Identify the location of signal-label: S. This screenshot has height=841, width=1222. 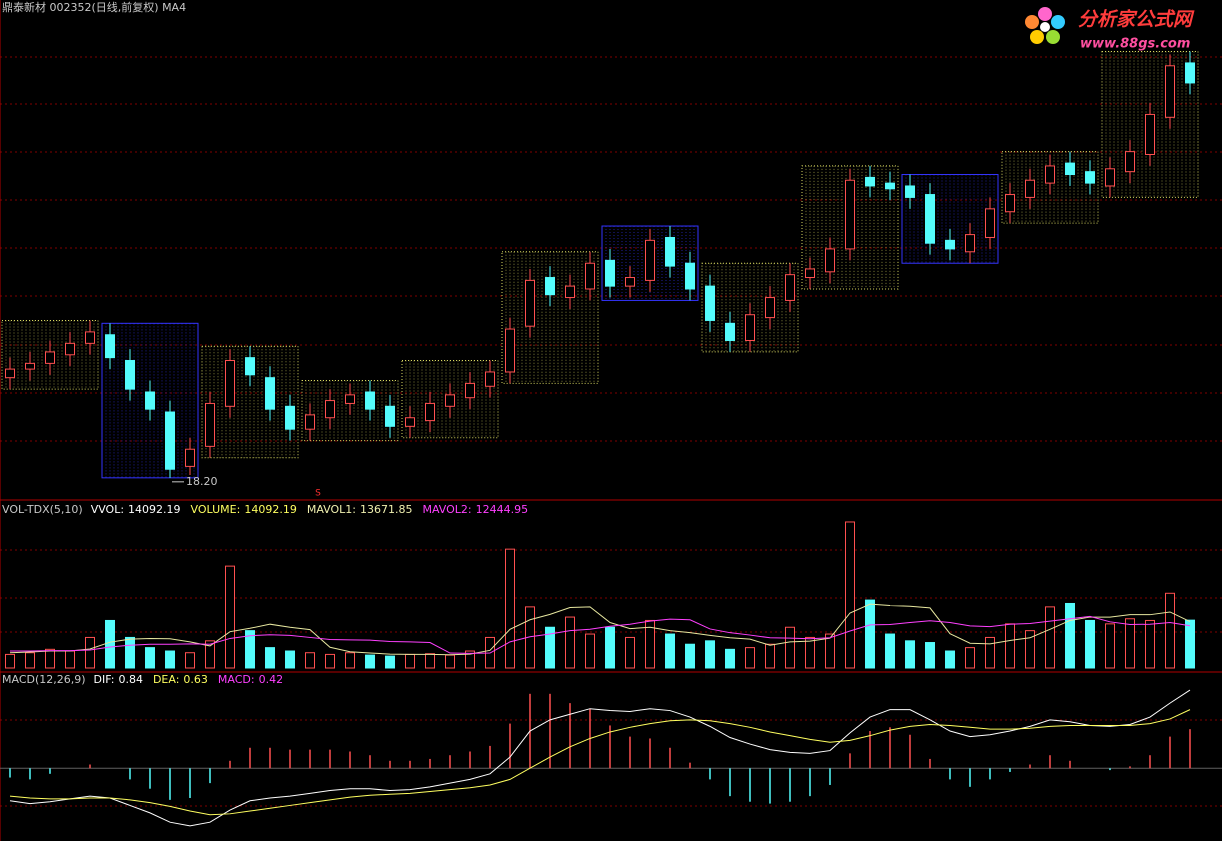
(318, 494).